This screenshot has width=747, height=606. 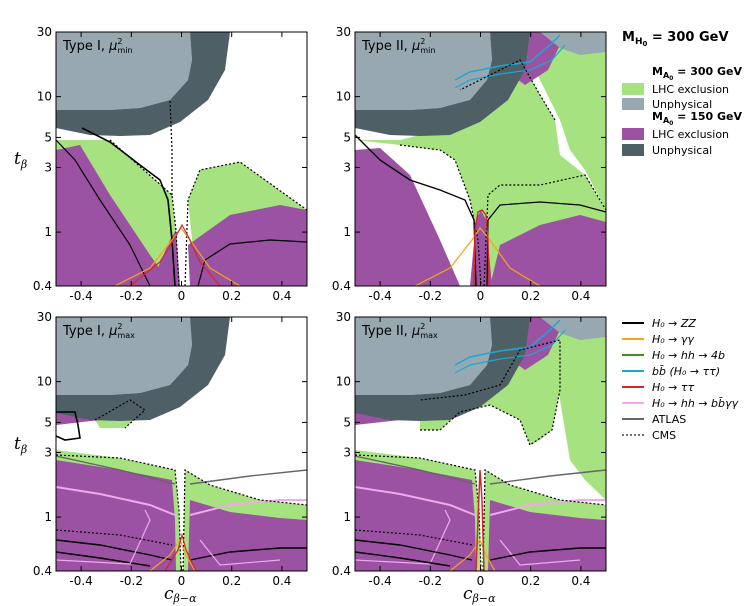 I want to click on x-tick-label: 0.2, so click(x=530, y=296).